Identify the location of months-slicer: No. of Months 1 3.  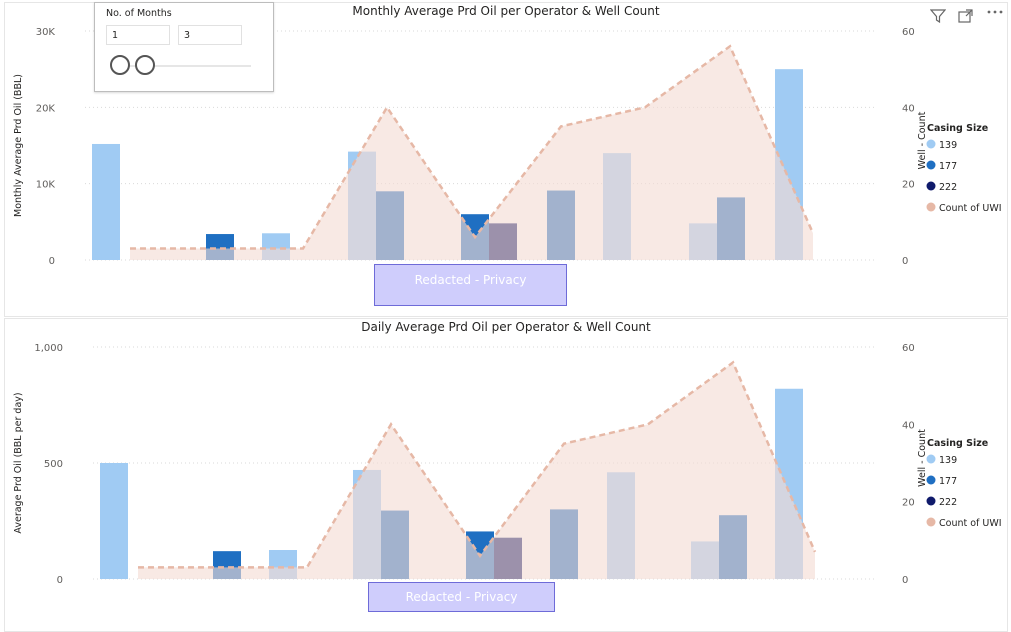
(184, 47).